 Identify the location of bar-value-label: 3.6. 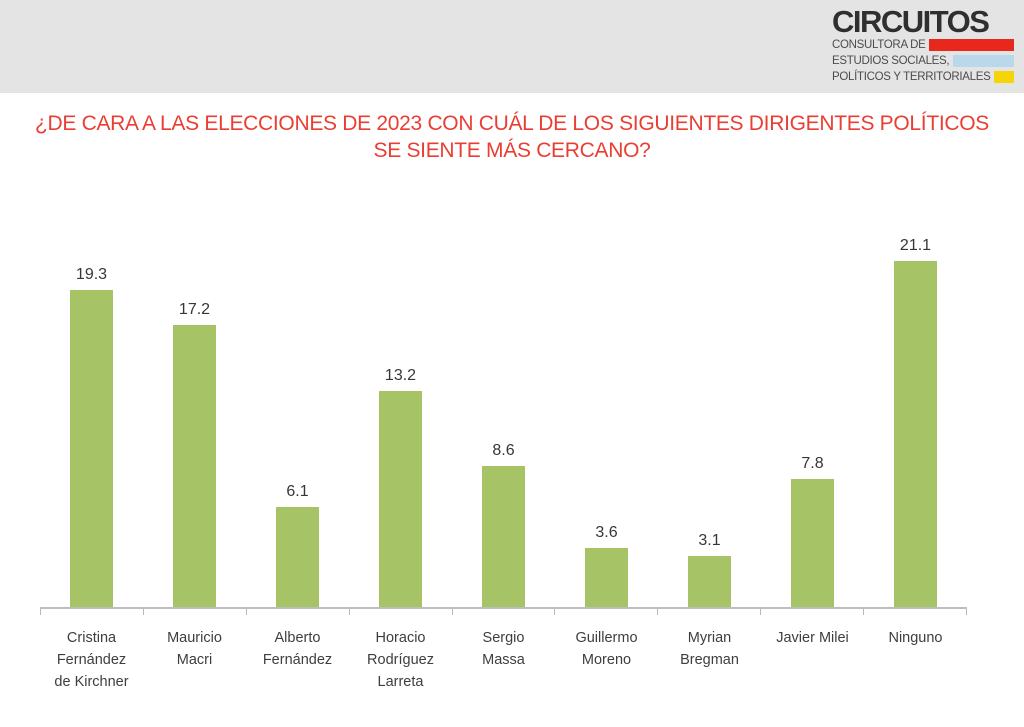
(606, 532).